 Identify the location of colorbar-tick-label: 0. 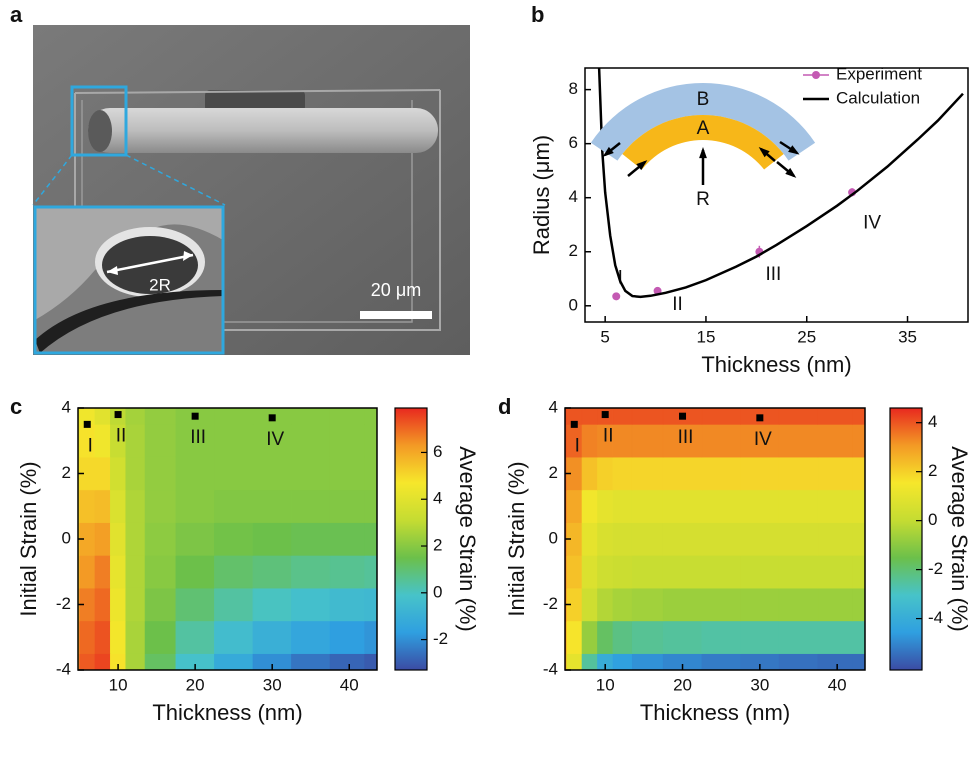
(932, 519).